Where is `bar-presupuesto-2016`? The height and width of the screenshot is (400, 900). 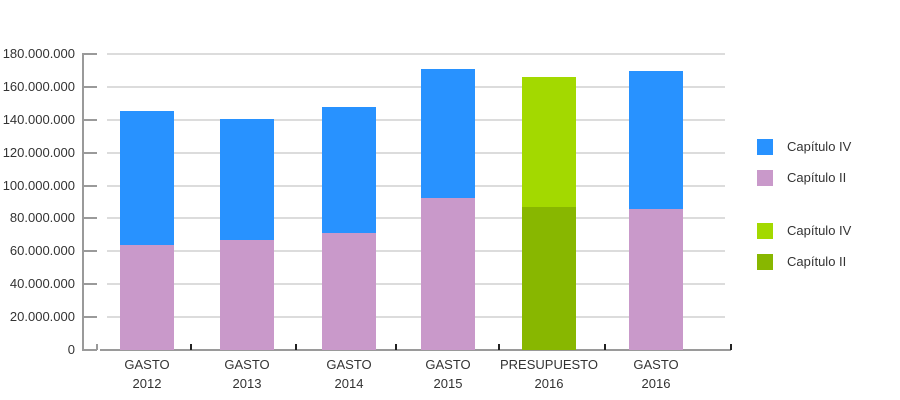 bar-presupuesto-2016 is located at coordinates (549, 200).